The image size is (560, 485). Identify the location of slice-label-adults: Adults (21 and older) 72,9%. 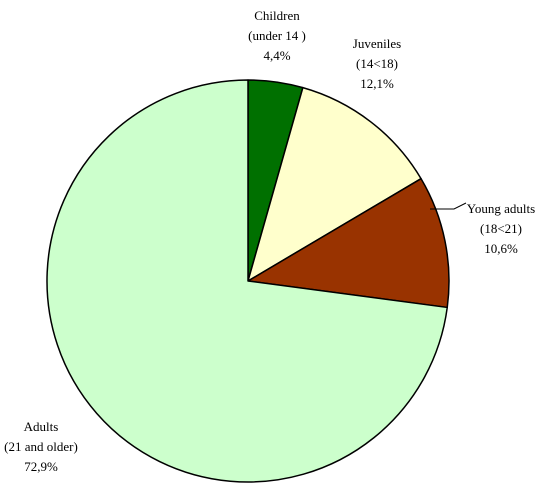
(41, 446).